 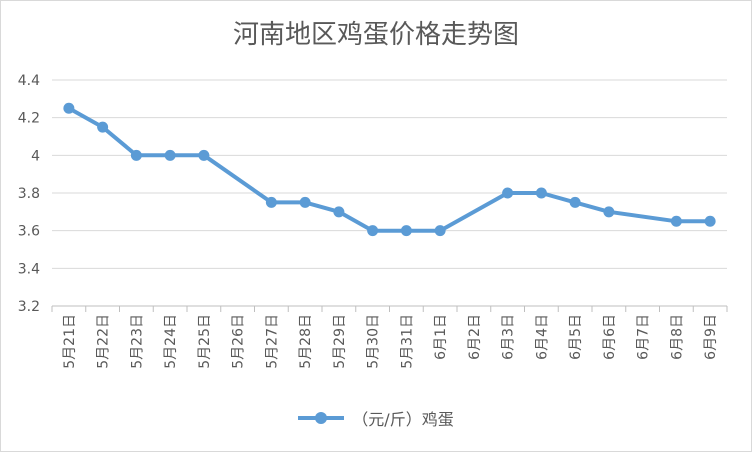 I want to click on y-tick-label: 3.6, so click(x=29, y=232).